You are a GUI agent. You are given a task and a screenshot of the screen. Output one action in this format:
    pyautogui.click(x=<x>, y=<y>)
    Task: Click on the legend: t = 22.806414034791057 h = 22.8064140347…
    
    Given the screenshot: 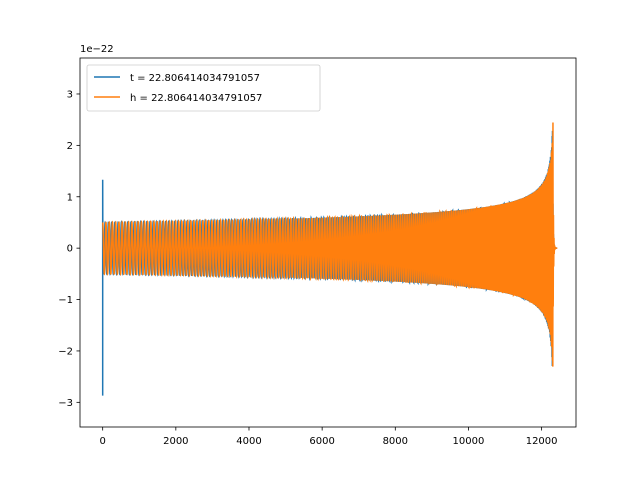 What is the action you would take?
    pyautogui.click(x=203, y=88)
    